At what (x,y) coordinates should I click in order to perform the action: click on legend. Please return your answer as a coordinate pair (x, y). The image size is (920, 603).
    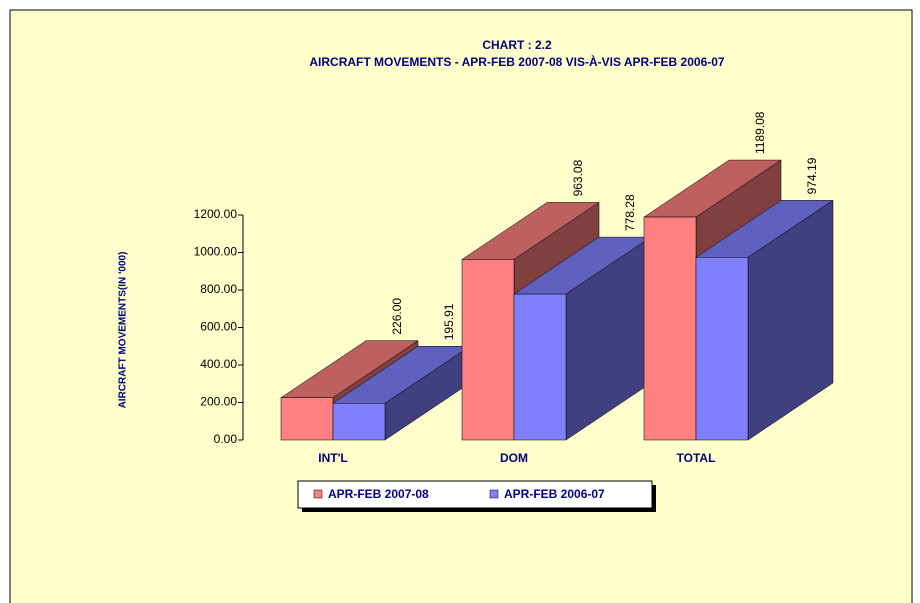
    Looking at the image, I should click on (475, 494).